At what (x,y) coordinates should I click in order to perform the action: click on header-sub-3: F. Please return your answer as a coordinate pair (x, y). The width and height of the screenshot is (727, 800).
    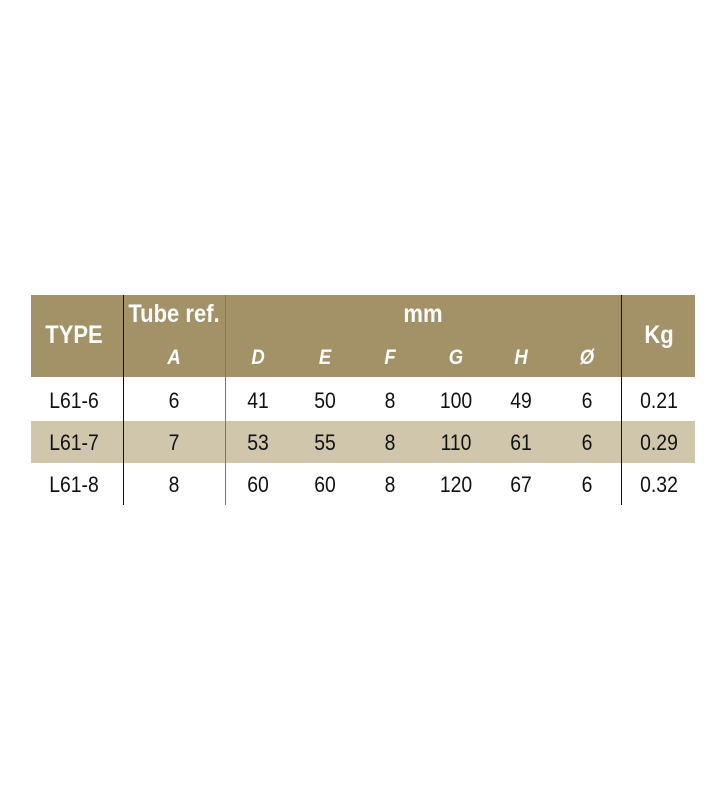
    Looking at the image, I should click on (390, 357).